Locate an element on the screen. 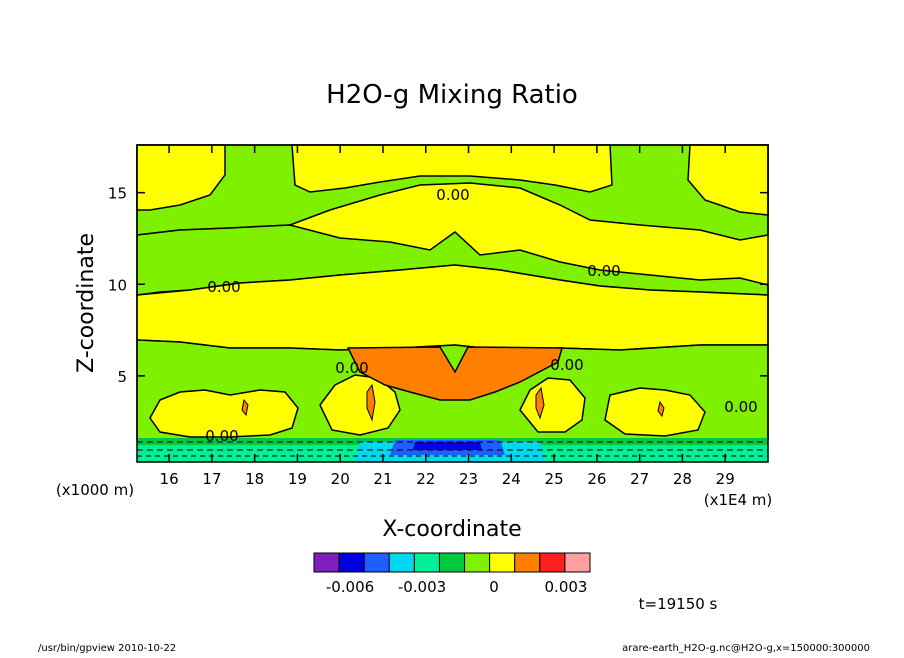  yellow-patch-top-left is located at coordinates (181, 177).